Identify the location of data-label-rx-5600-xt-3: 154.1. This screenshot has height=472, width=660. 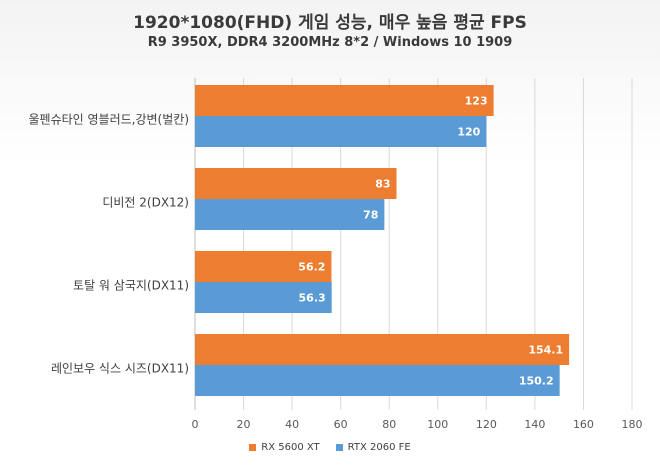
(545, 350).